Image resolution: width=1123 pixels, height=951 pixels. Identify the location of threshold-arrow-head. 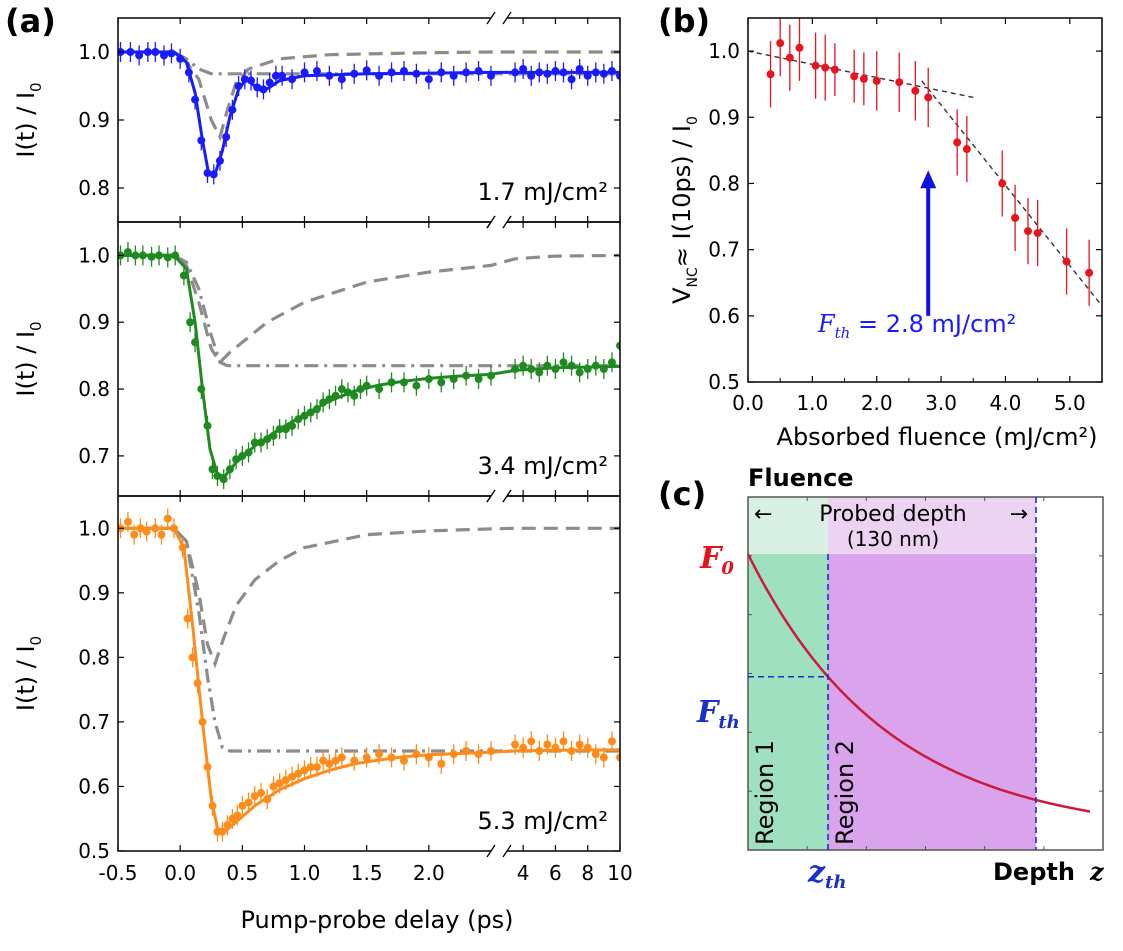
(928, 179).